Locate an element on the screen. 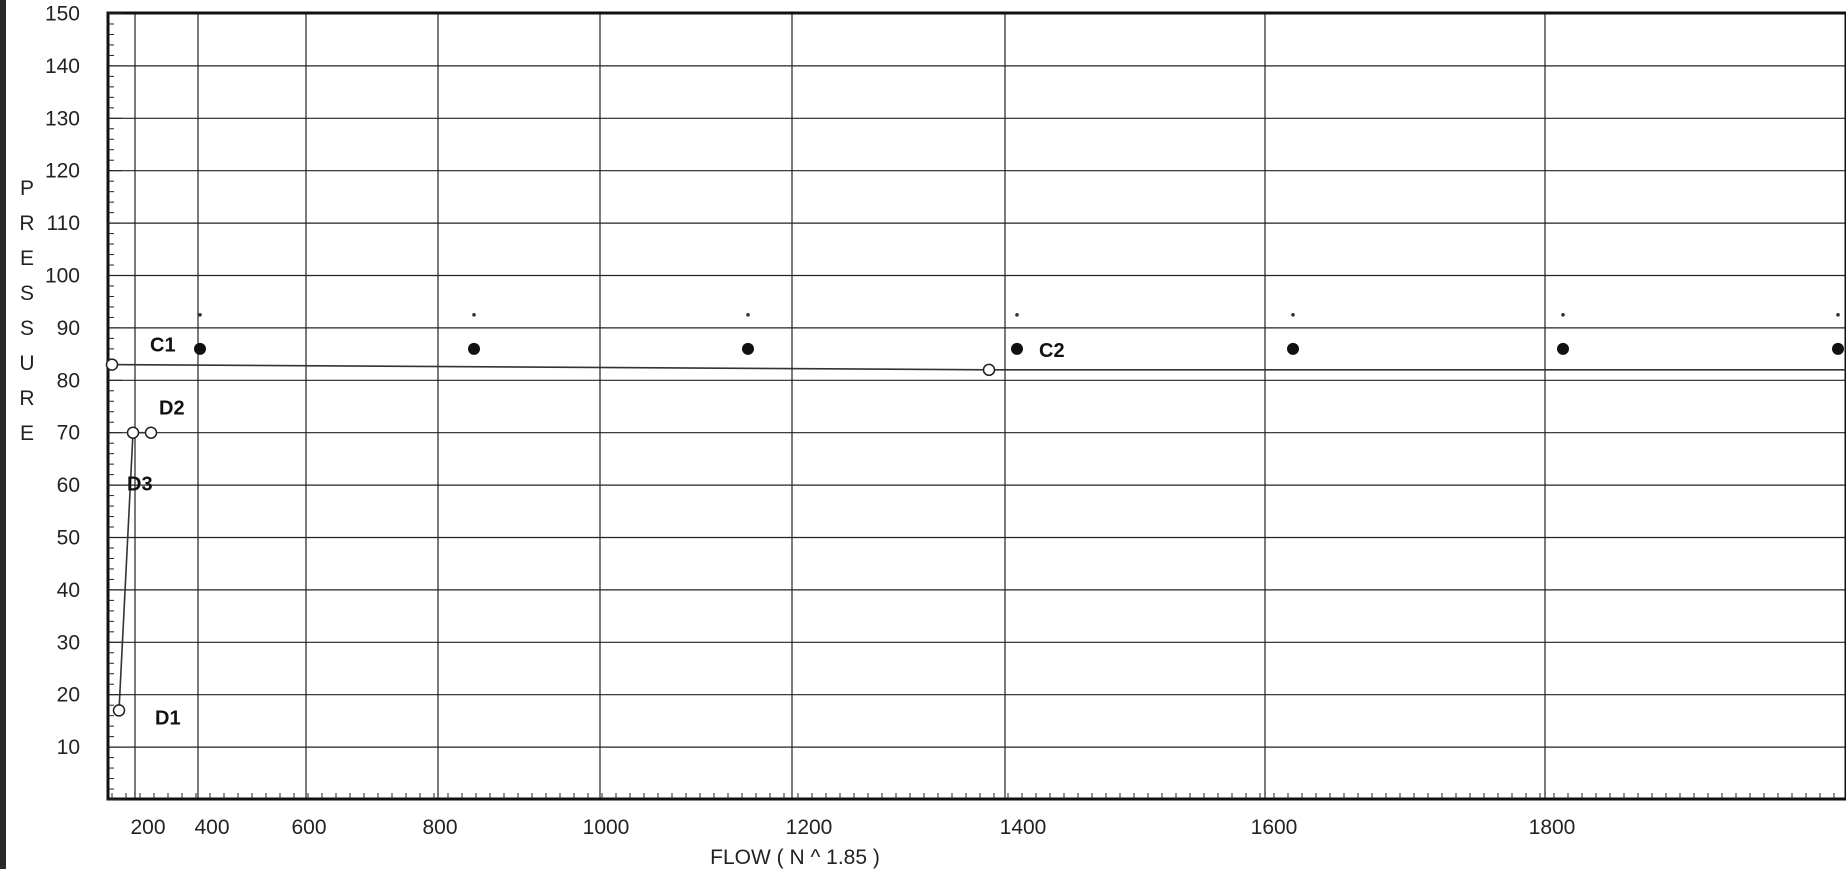 This screenshot has height=869, width=1846. x-tick-label: 400 is located at coordinates (211, 827).